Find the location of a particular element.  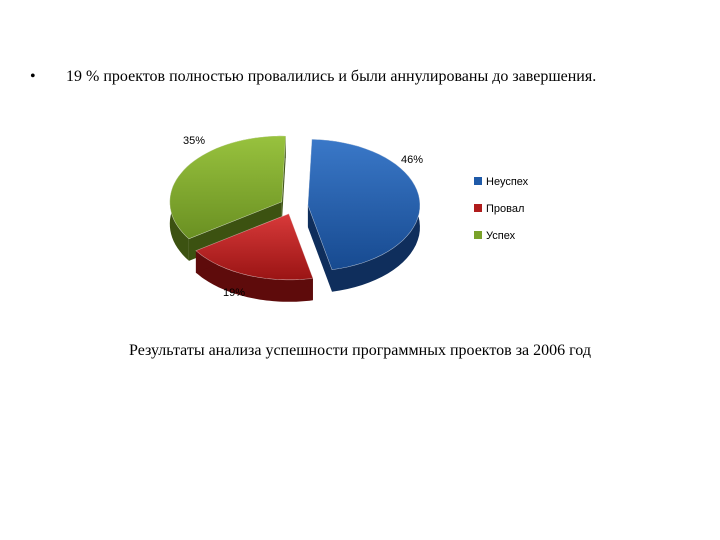

legend-label-3: Успех is located at coordinates (501, 236).